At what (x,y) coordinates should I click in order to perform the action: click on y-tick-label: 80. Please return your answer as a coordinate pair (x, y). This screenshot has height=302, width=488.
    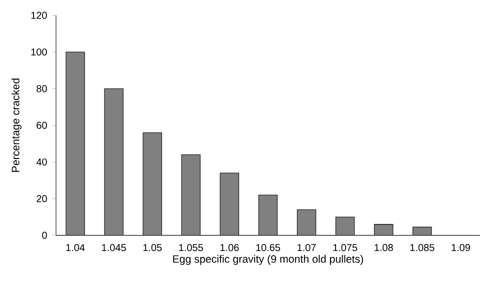
    Looking at the image, I should click on (41, 88).